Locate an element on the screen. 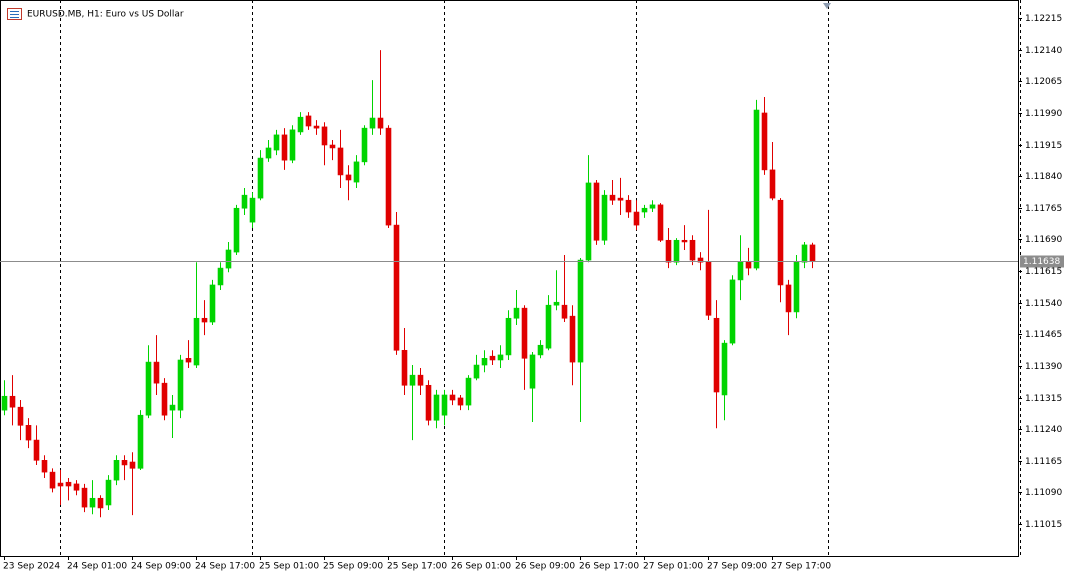 The height and width of the screenshot is (575, 1073). y-tick-label: 1.11390 is located at coordinates (1043, 367).